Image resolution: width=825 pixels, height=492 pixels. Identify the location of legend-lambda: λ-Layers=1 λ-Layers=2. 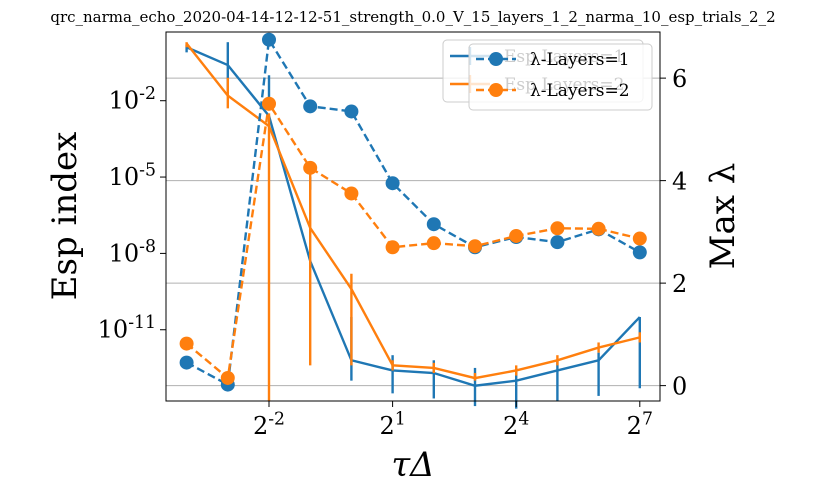
(560, 77).